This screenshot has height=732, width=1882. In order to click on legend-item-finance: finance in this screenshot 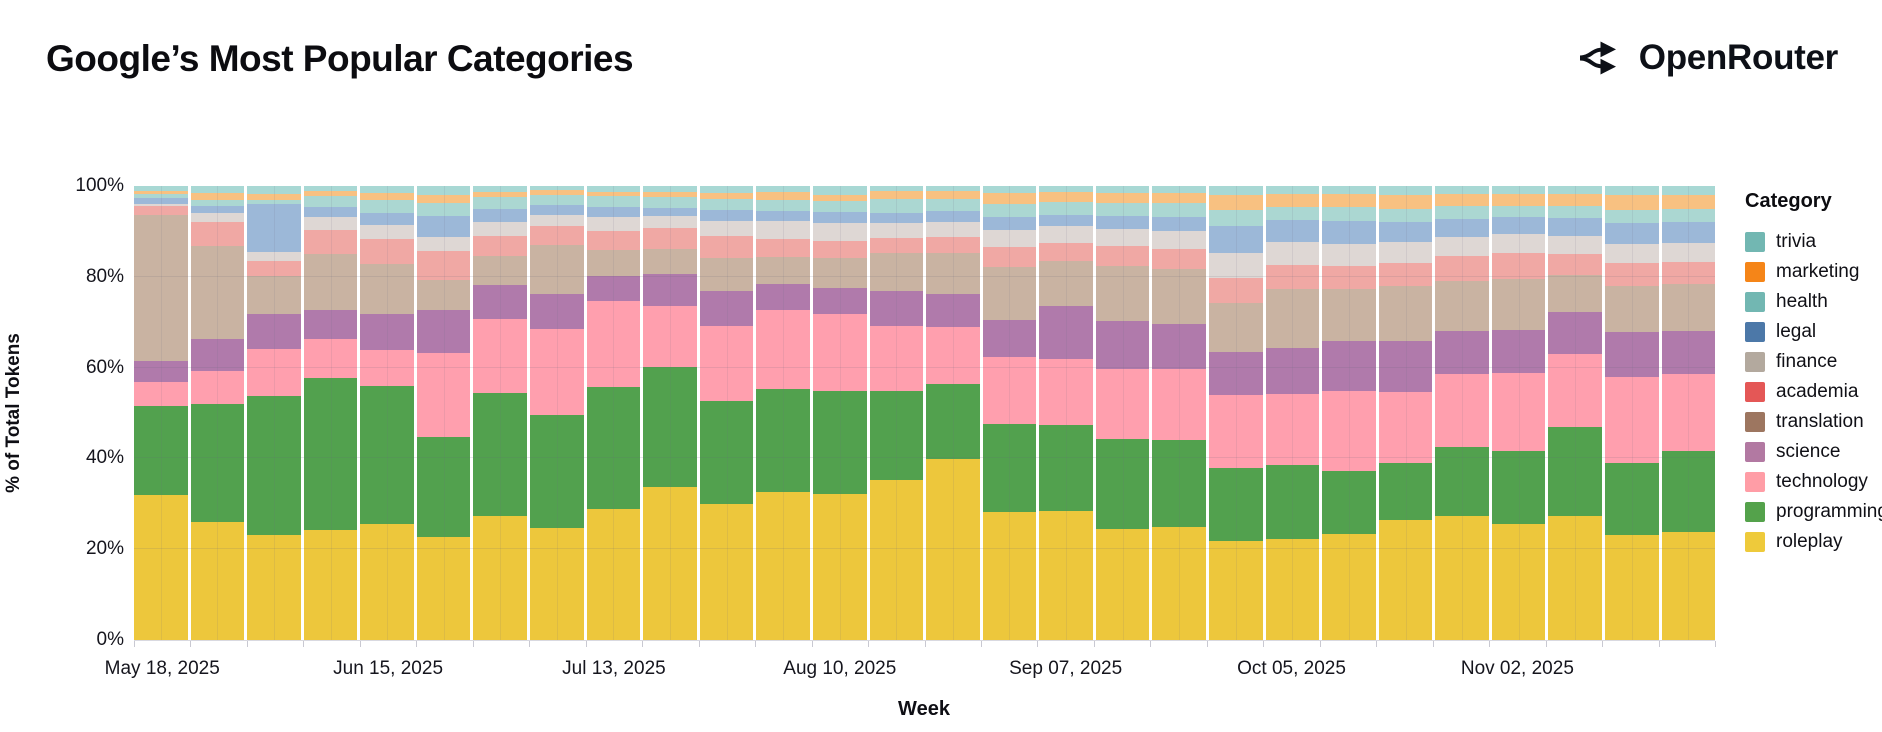, I will do `click(1812, 362)`.